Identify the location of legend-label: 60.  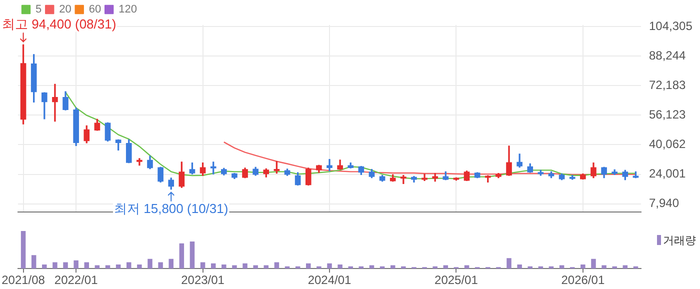
(95, 10).